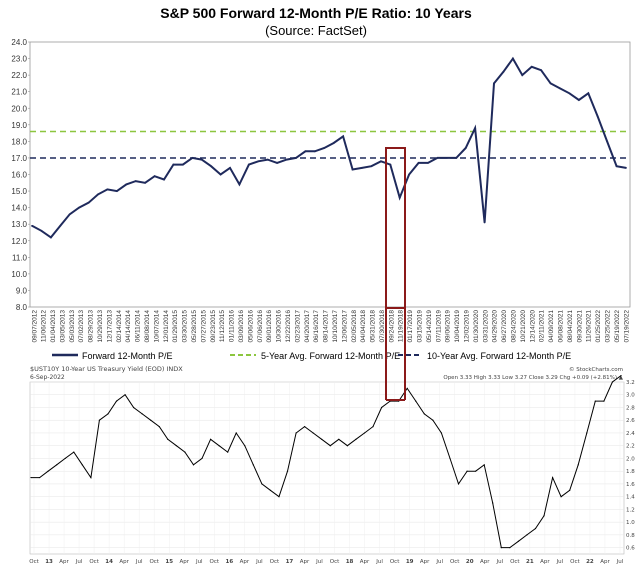 The width and height of the screenshot is (640, 571). What do you see at coordinates (19, 191) in the screenshot?
I see `pe-y-tick-label: 15.0` at bounding box center [19, 191].